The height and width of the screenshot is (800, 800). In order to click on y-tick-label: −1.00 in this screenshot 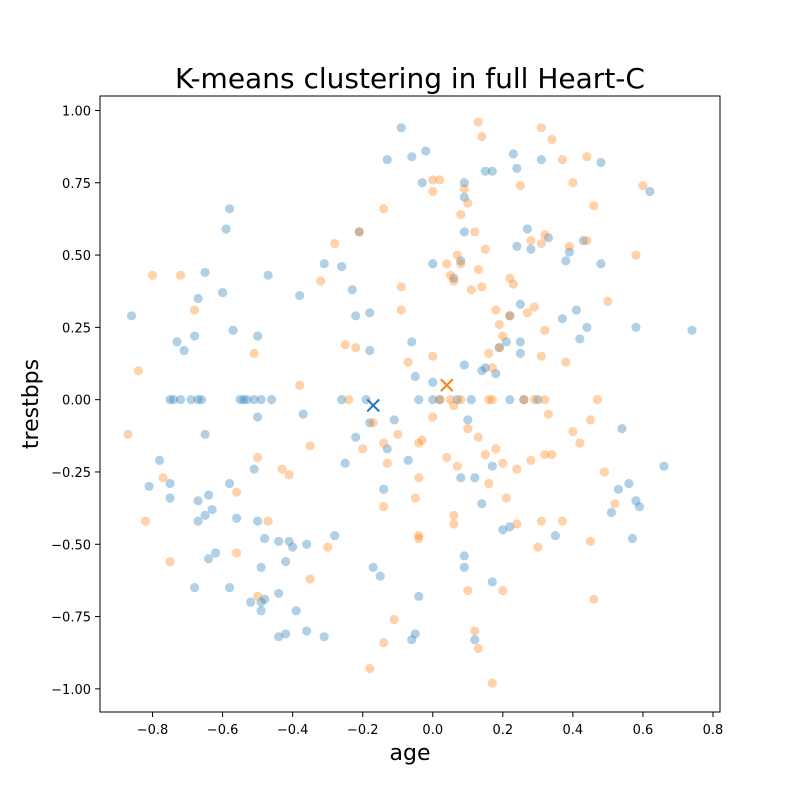, I will do `click(71, 690)`.